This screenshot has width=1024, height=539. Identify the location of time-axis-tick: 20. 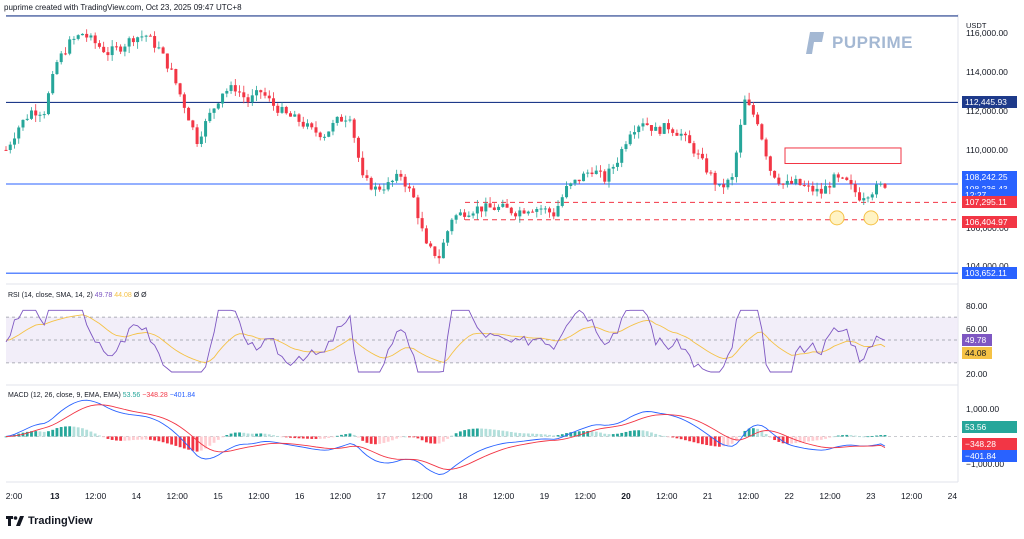
(626, 496).